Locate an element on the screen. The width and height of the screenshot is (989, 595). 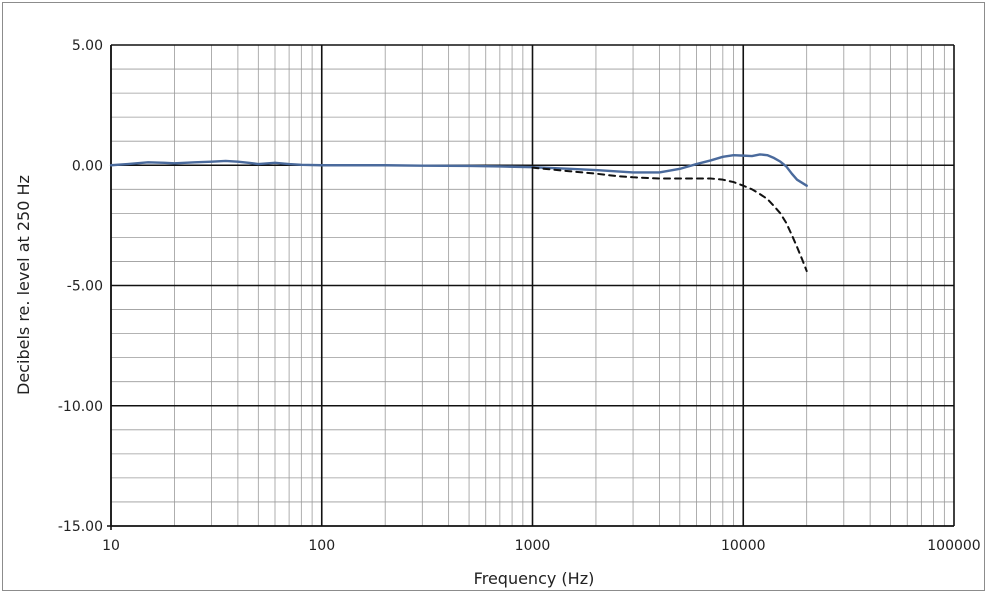
x-tick-label: 100 is located at coordinates (321, 546).